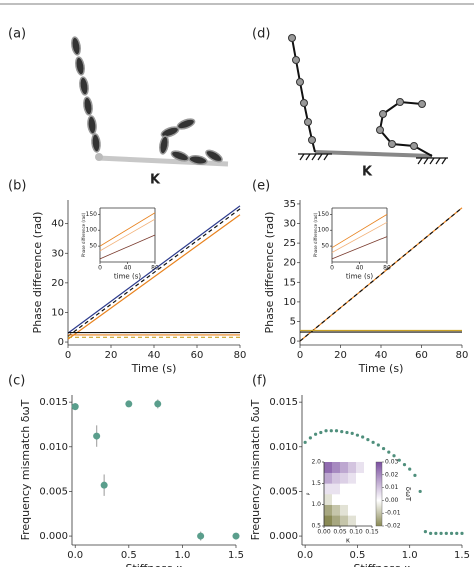 The image size is (474, 567). Describe the element at coordinates (348, 541) in the screenshot. I see `x-axis-label: κ` at that location.